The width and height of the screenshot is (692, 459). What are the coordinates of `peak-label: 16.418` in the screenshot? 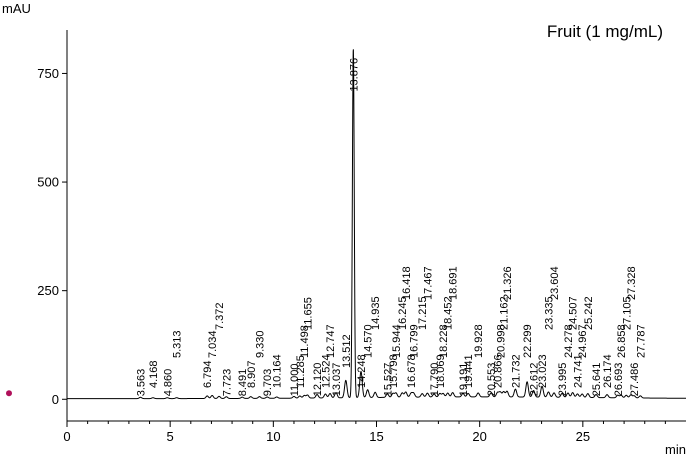 It's located at (407, 283).